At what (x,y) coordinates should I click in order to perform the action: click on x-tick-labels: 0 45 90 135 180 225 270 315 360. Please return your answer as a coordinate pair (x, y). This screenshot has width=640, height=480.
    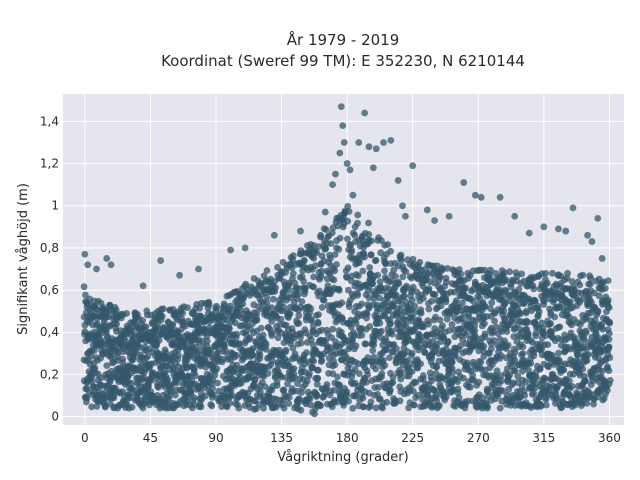
    Looking at the image, I should click on (351, 438).